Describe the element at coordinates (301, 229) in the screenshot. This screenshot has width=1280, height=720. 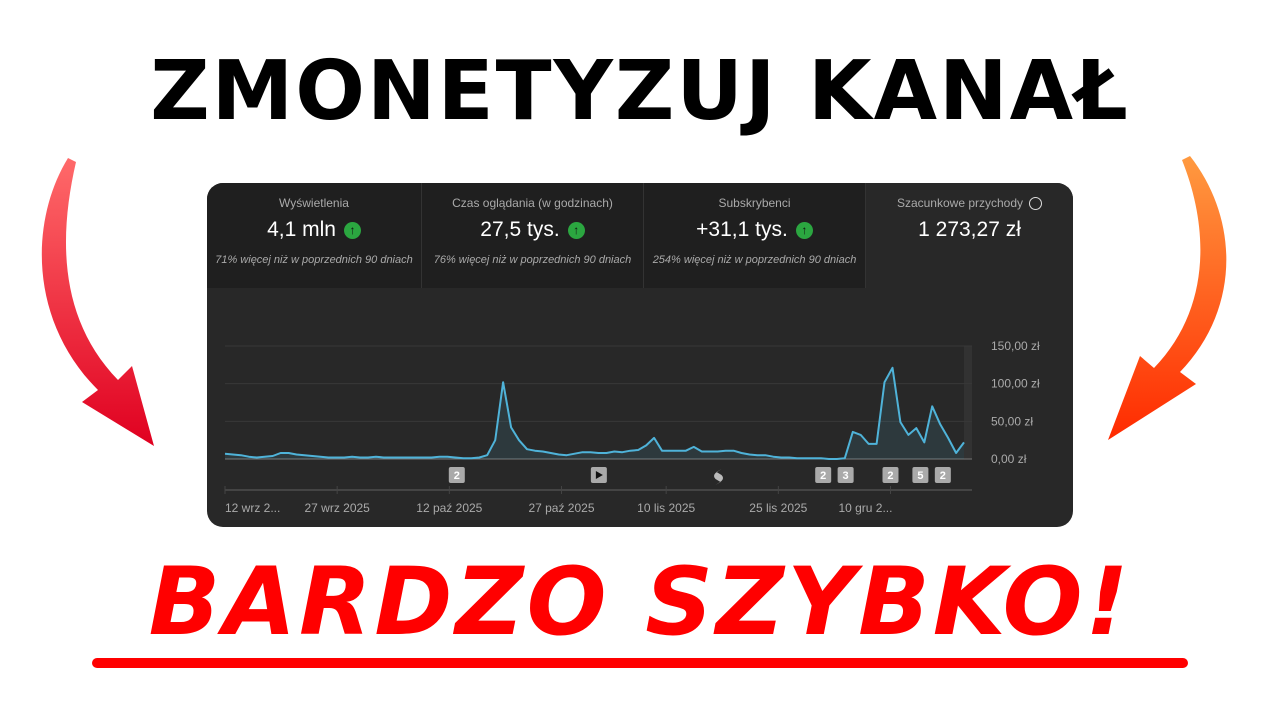
I see `metric-value: 4,1 mln` at that location.